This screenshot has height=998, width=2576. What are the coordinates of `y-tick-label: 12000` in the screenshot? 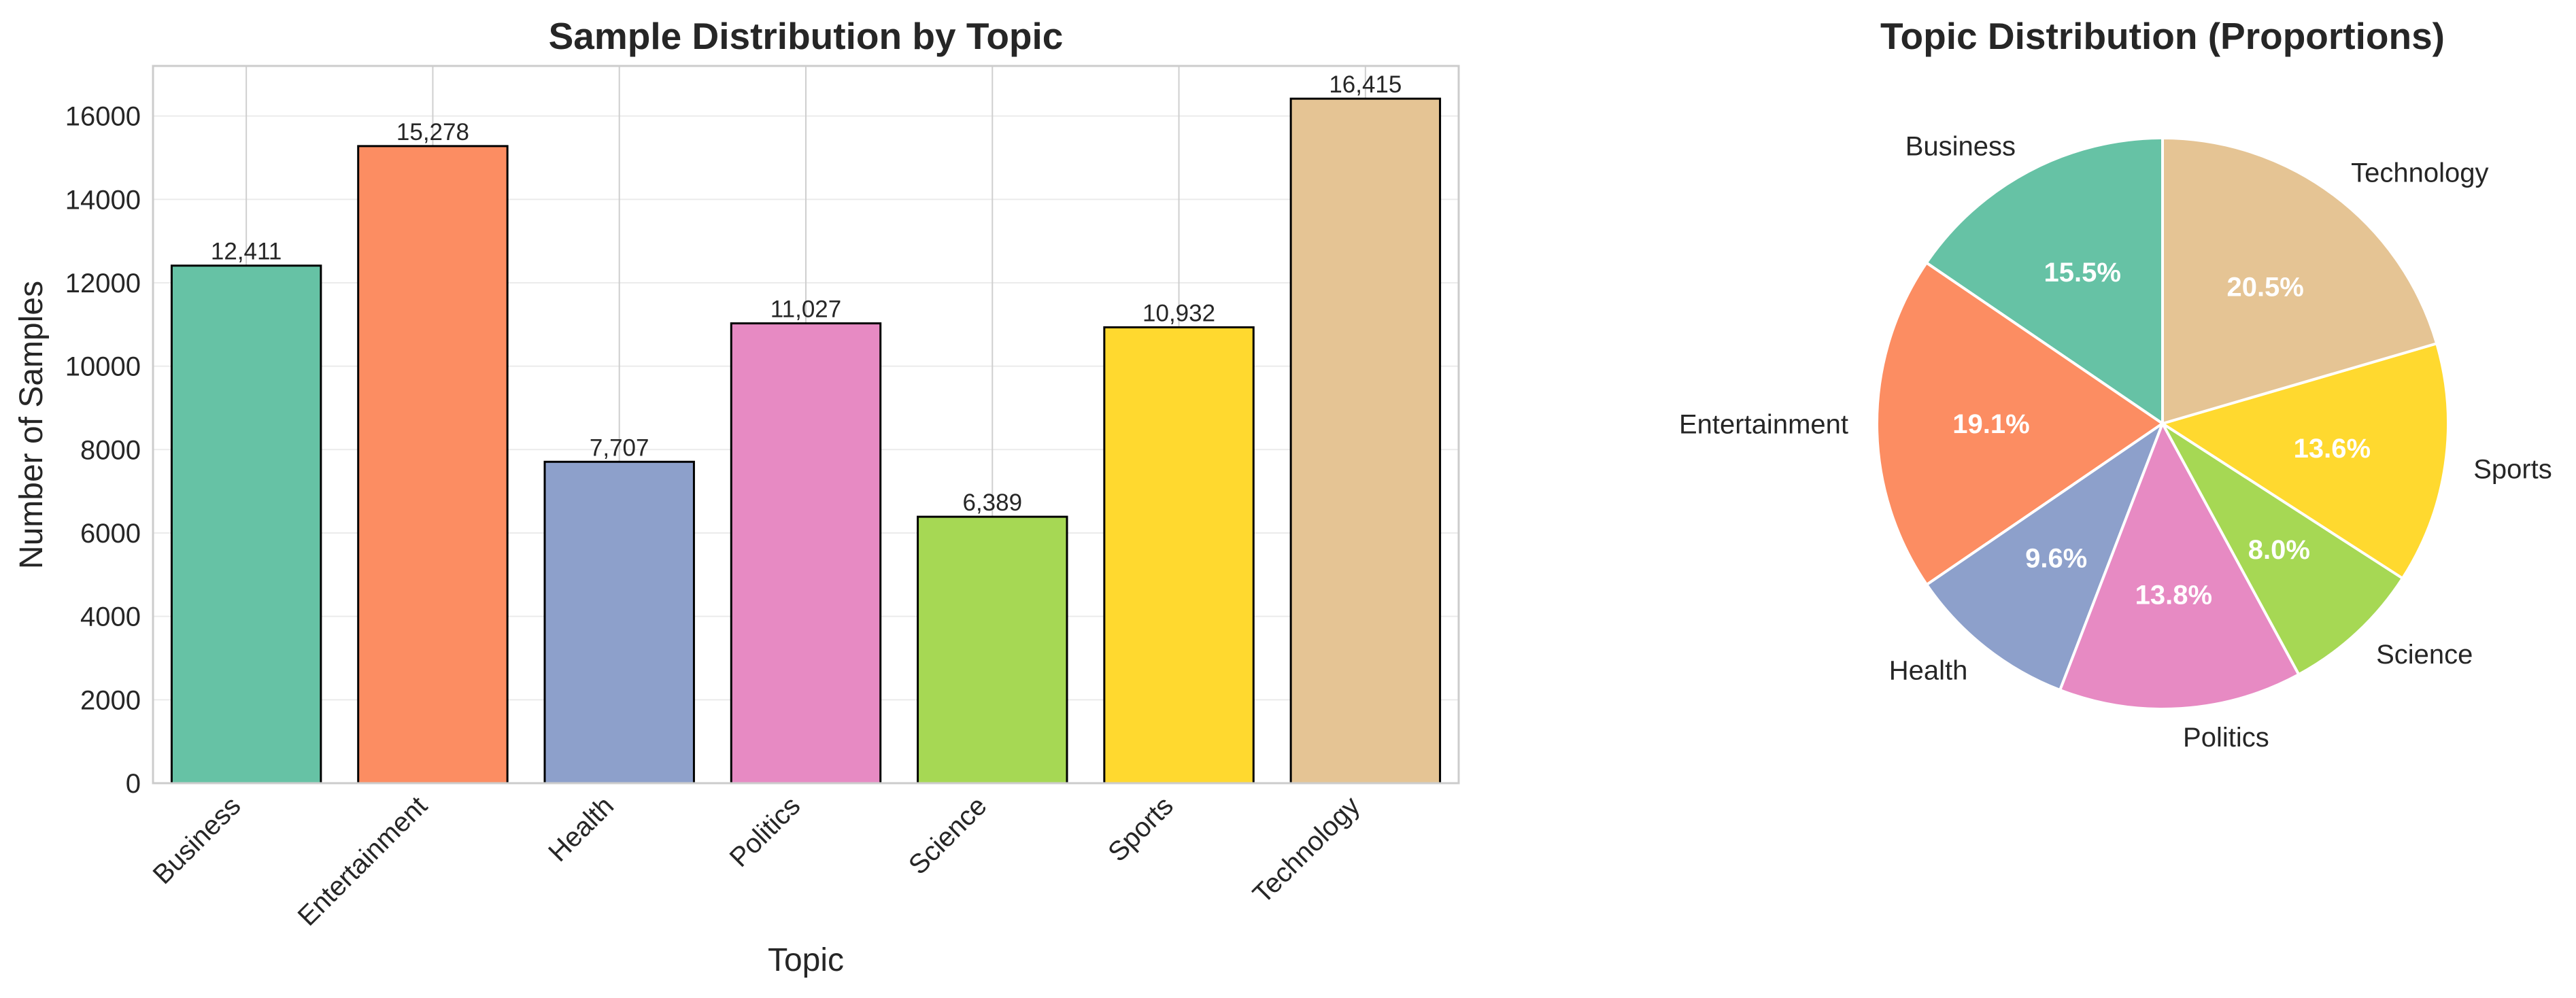 It's located at (103, 283).